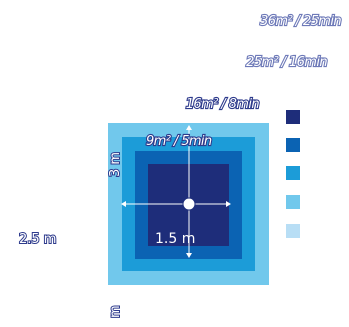 The height and width of the screenshot is (327, 349). Describe the element at coordinates (176, 191) in the screenshot. I see `crosshair` at that location.